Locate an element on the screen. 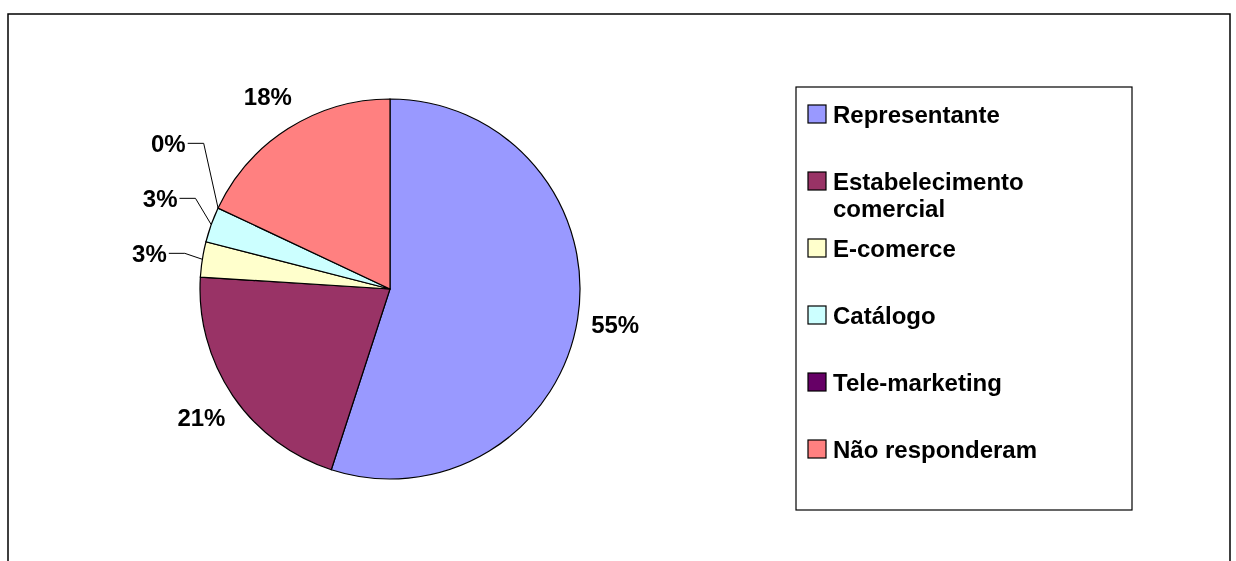  data-label: 21% is located at coordinates (201, 417).